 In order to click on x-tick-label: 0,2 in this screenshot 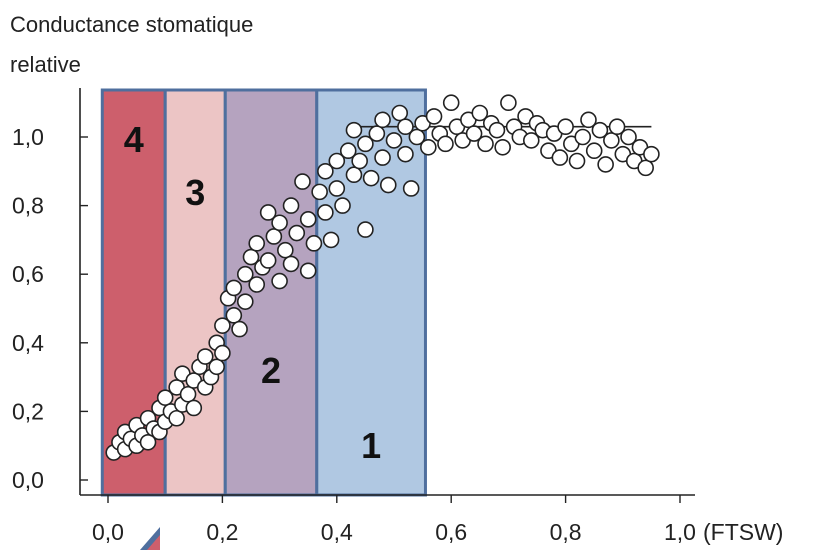, I will do `click(222, 532)`.